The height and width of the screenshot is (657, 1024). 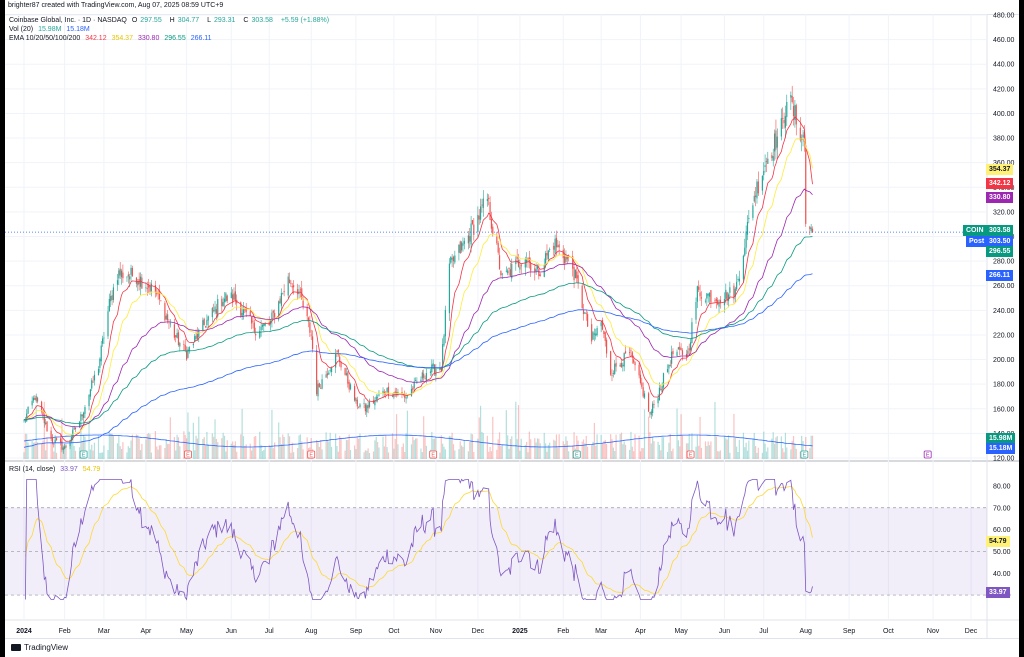 I want to click on price-tick-label: 220.00, so click(x=1004, y=335).